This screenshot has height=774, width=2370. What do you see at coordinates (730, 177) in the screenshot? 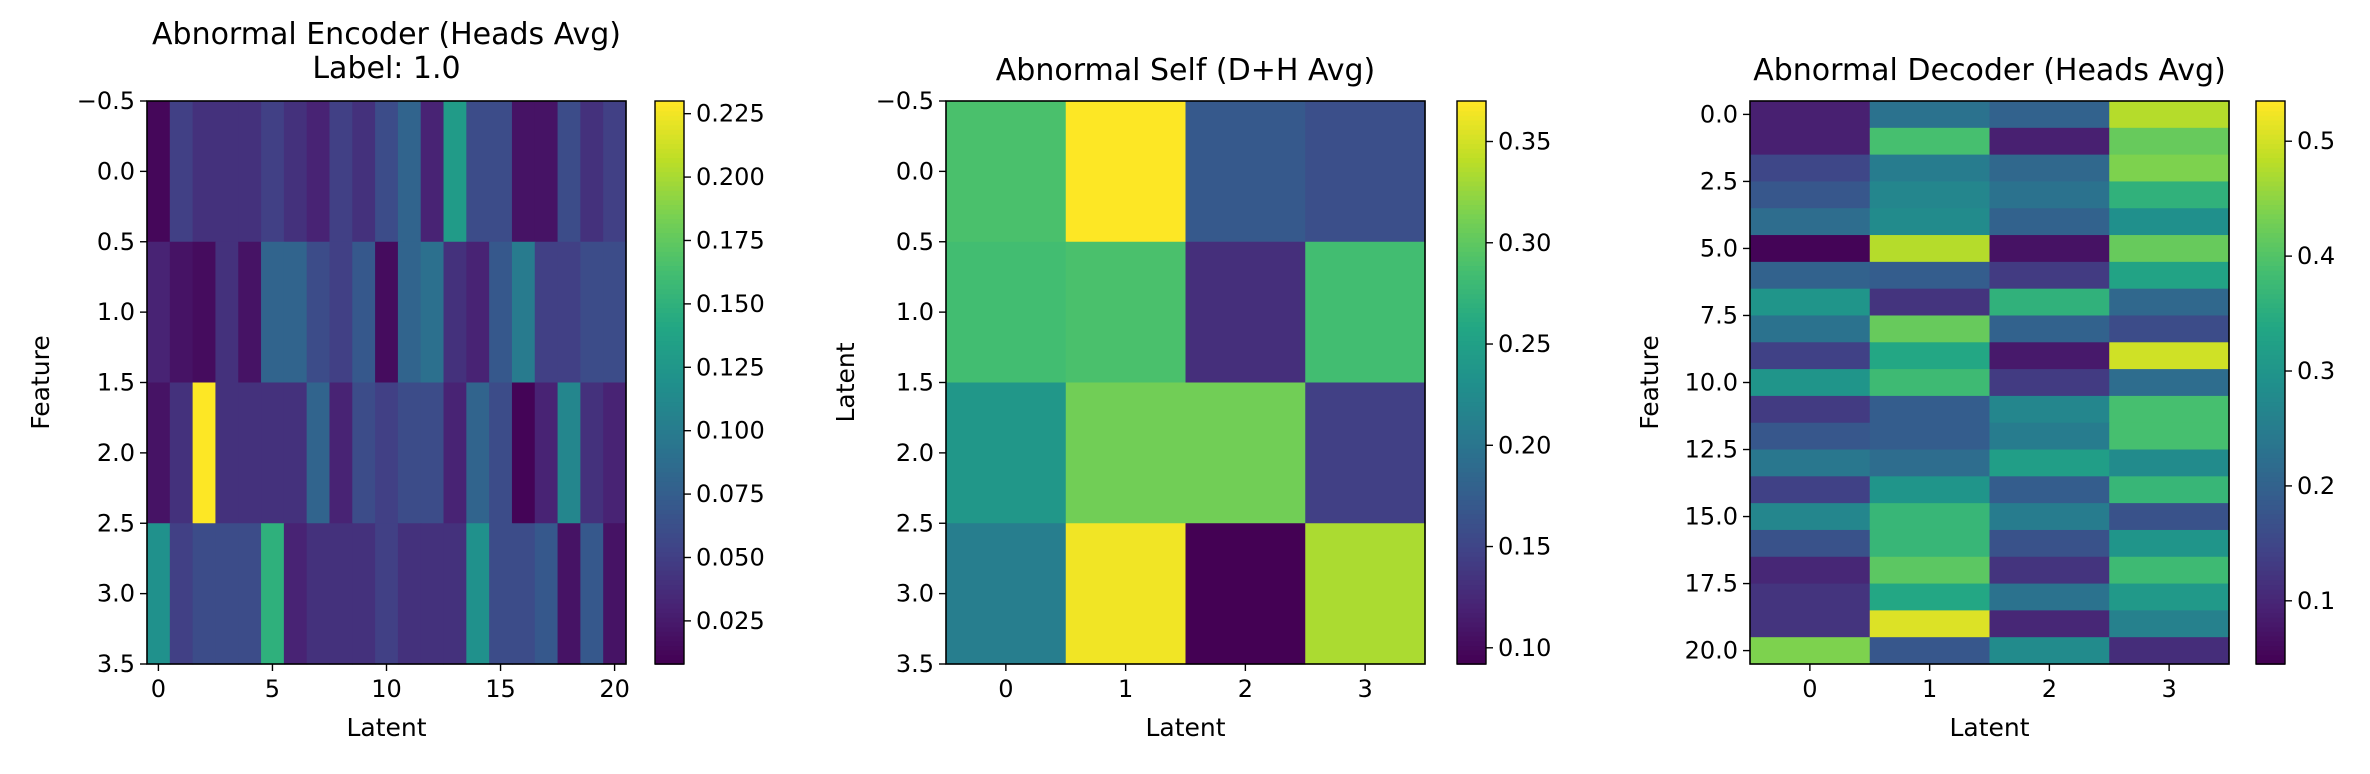
I see `chart0-colorbar-tick-label: 0.200` at bounding box center [730, 177].